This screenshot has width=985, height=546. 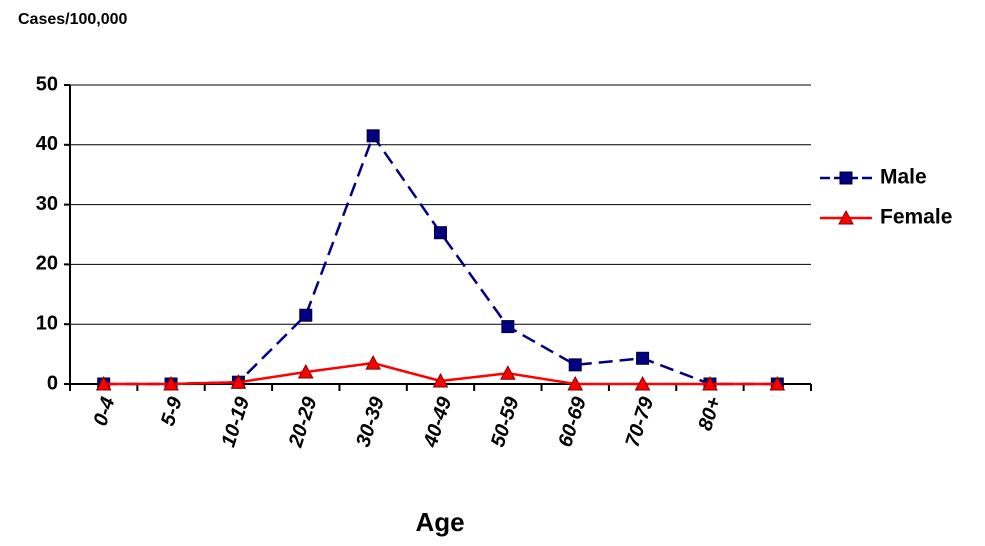 What do you see at coordinates (52, 383) in the screenshot?
I see `y-tick-label: 0` at bounding box center [52, 383].